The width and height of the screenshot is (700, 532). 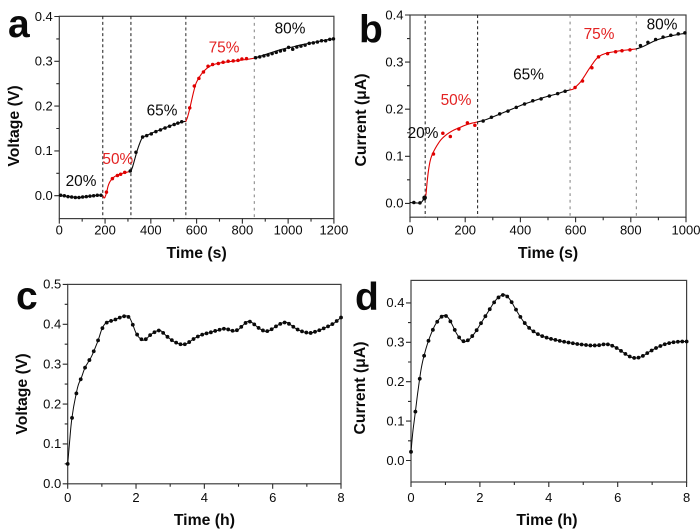 What do you see at coordinates (27, 296) in the screenshot?
I see `svg-text: c` at bounding box center [27, 296].